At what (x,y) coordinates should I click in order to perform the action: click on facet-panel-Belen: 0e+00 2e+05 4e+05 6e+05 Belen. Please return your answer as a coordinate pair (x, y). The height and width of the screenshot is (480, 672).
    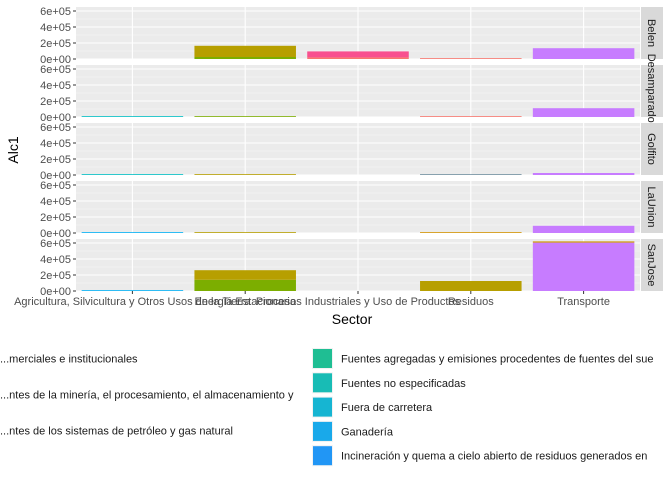
    Looking at the image, I should click on (351, 36).